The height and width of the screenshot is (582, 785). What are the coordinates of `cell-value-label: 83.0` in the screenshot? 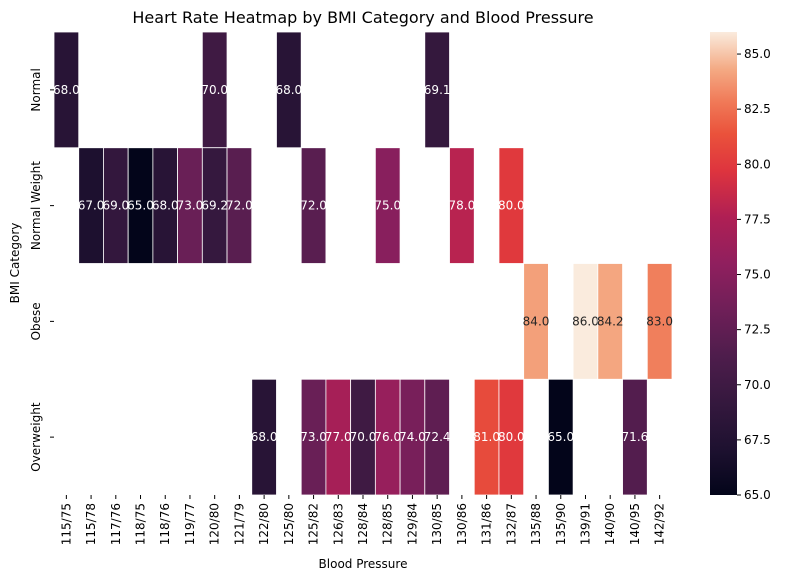 It's located at (659, 321).